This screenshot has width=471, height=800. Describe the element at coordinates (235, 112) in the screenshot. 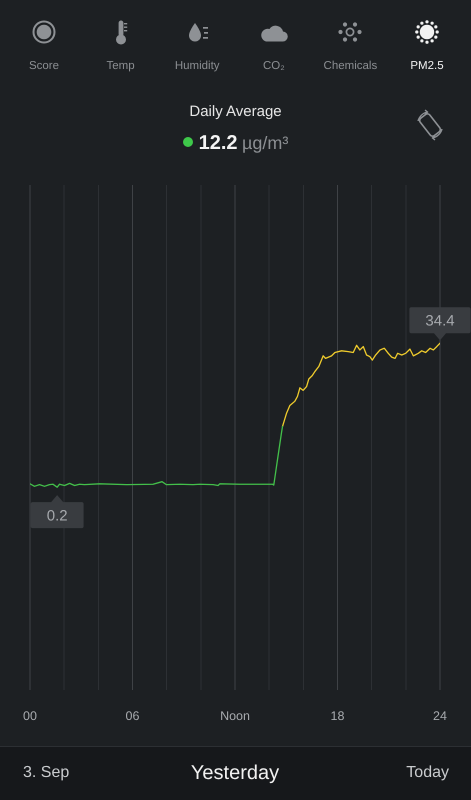

I see `chart-title: Daily Average` at that location.